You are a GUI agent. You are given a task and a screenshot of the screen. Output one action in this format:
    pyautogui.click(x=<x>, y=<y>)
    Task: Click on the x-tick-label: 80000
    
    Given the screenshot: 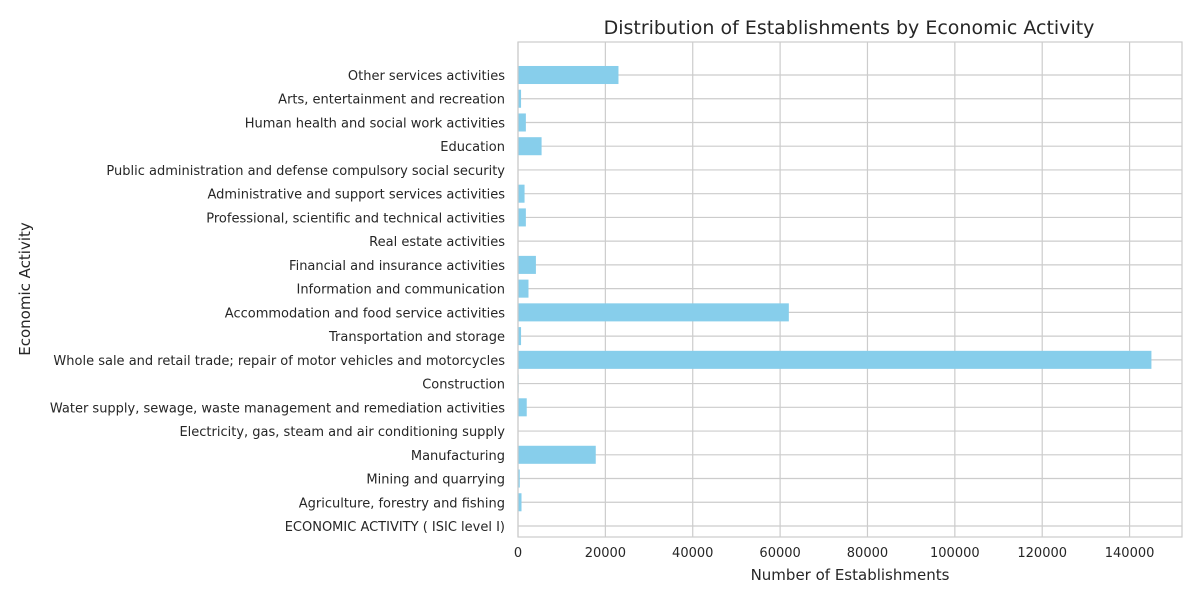 What is the action you would take?
    pyautogui.click(x=867, y=553)
    